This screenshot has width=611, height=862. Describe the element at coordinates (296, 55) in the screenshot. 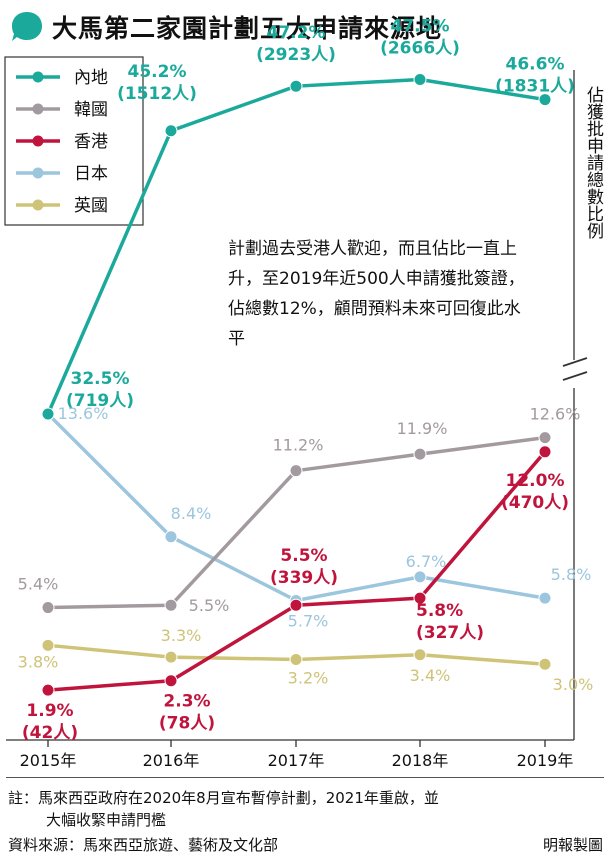

I see `data-label-1-3-2: (2923人)` at that location.